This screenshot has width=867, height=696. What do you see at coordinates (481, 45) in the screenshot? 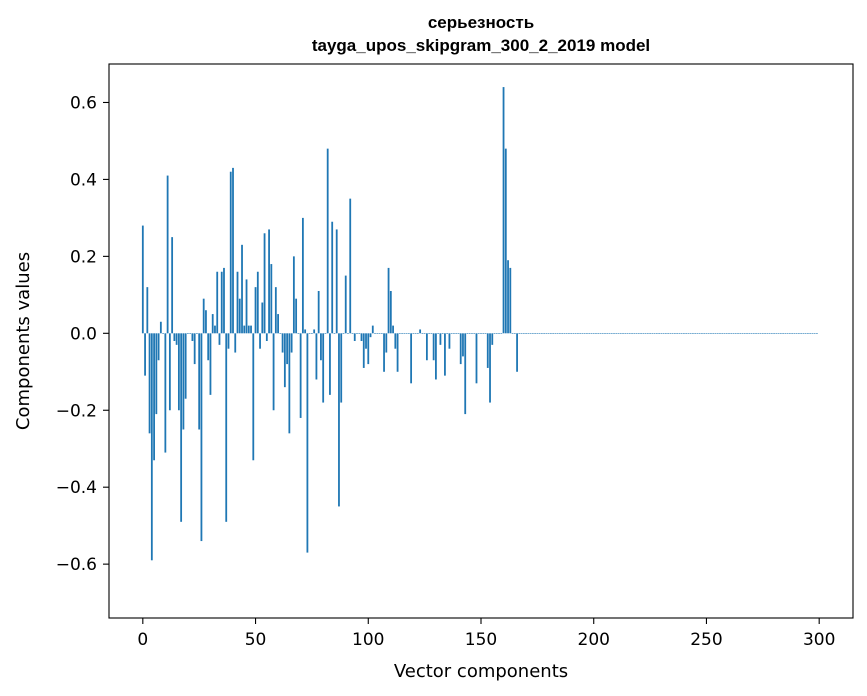
I see `chart-subtitle: tayga_upos_skipgram_300_2_2019 model` at bounding box center [481, 45].